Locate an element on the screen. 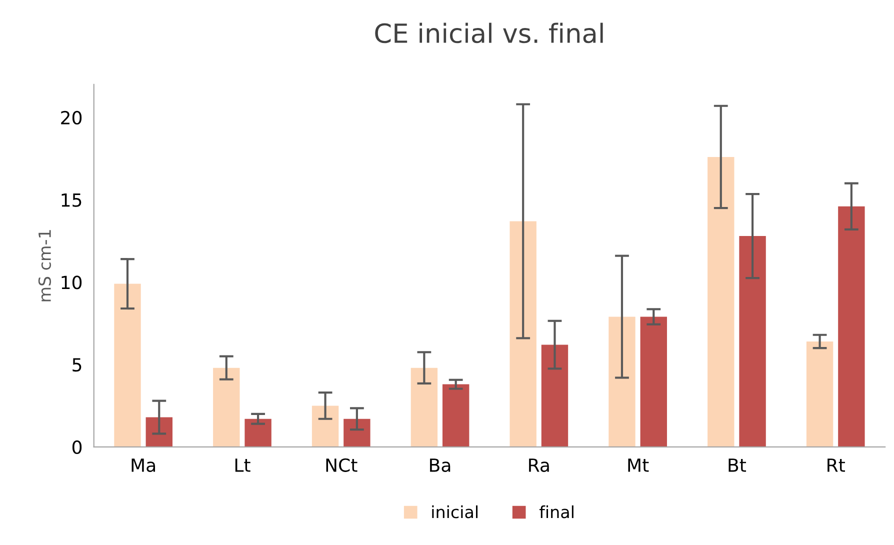  legend-label: inicial is located at coordinates (455, 511).